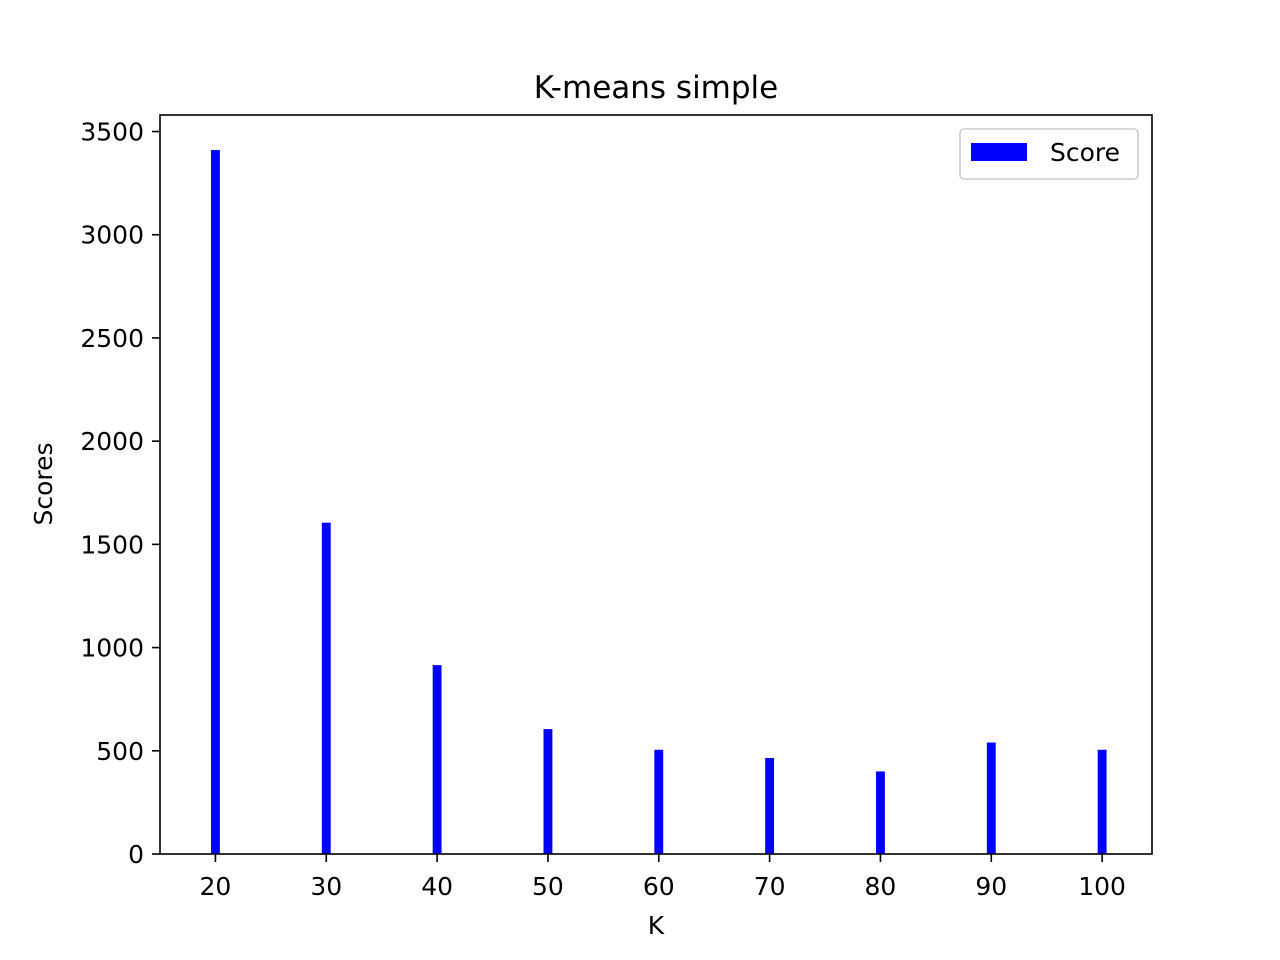 This screenshot has height=960, width=1280. What do you see at coordinates (326, 886) in the screenshot?
I see `x-tick-label: 30` at bounding box center [326, 886].